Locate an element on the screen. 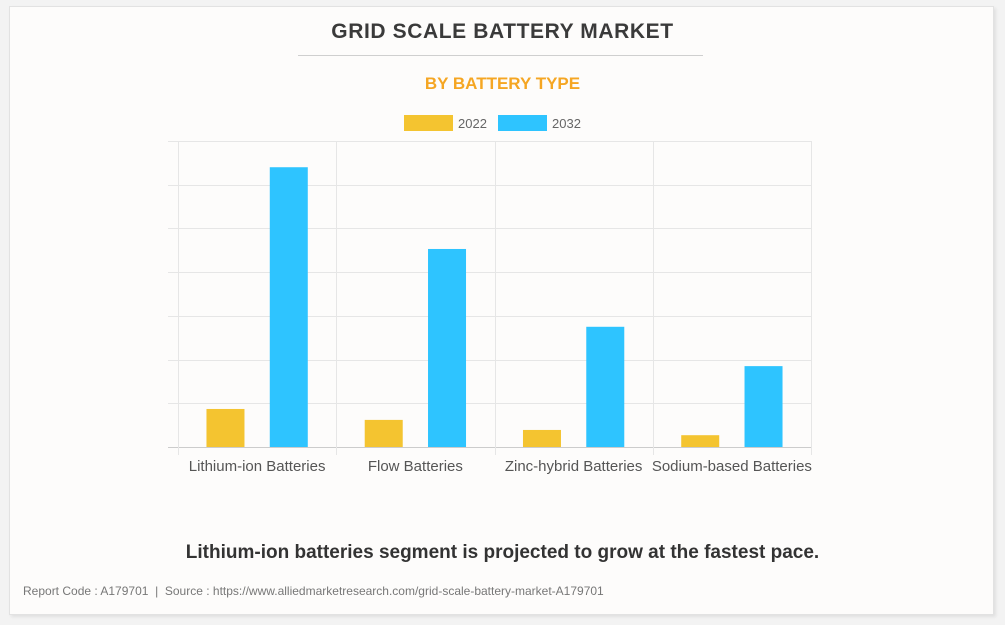  bar-2022-zinc-hybrid-batteries is located at coordinates (541, 438).